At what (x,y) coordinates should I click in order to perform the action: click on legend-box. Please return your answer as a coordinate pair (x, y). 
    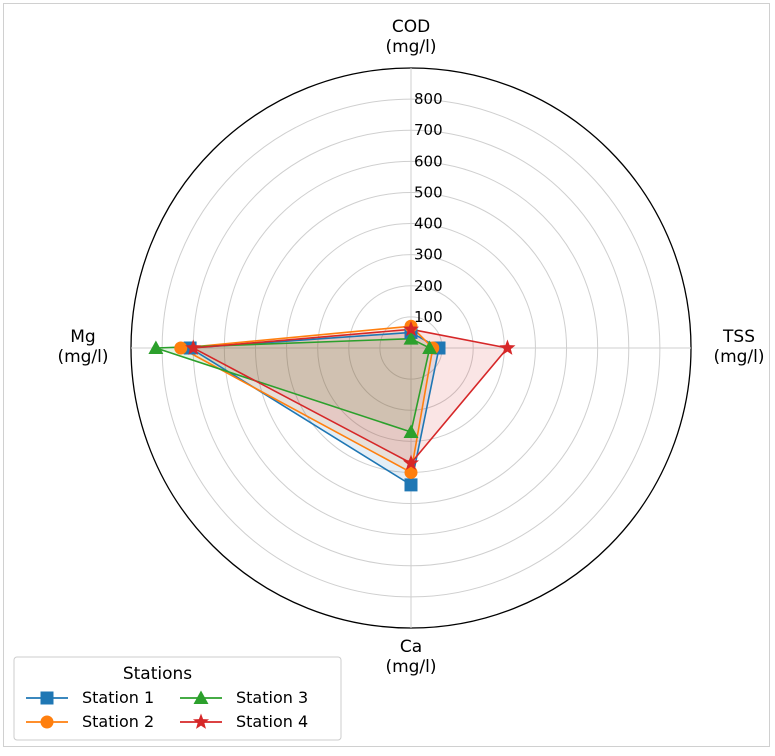
    Looking at the image, I should click on (177, 698).